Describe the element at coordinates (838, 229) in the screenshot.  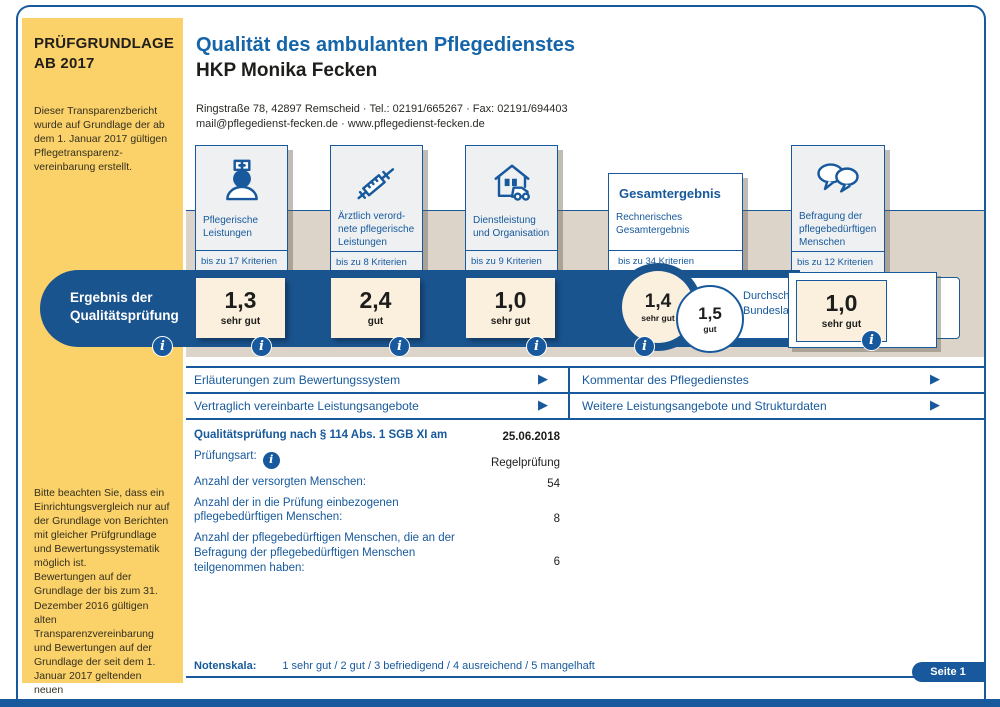
I see `category-label: Befragung der pflegebedürftigen Menschen` at that location.